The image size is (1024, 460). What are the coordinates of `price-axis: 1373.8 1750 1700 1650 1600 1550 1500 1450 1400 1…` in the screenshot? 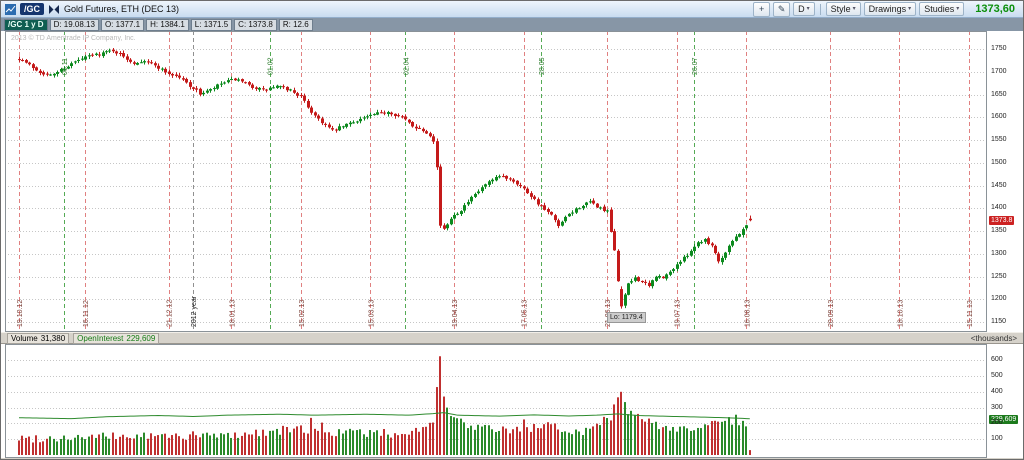 It's located at (1006, 181).